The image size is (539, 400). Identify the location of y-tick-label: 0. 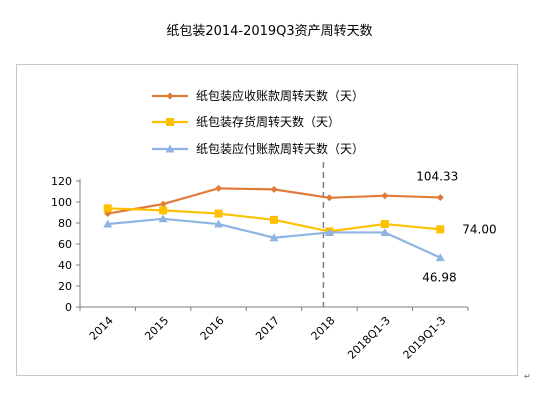
(68, 307).